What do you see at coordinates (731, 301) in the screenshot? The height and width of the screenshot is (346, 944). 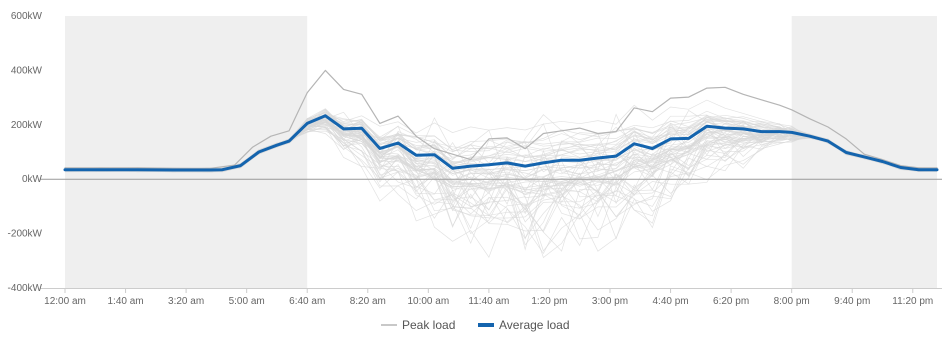 I see `x-tick-label: 6:20 pm` at bounding box center [731, 301].